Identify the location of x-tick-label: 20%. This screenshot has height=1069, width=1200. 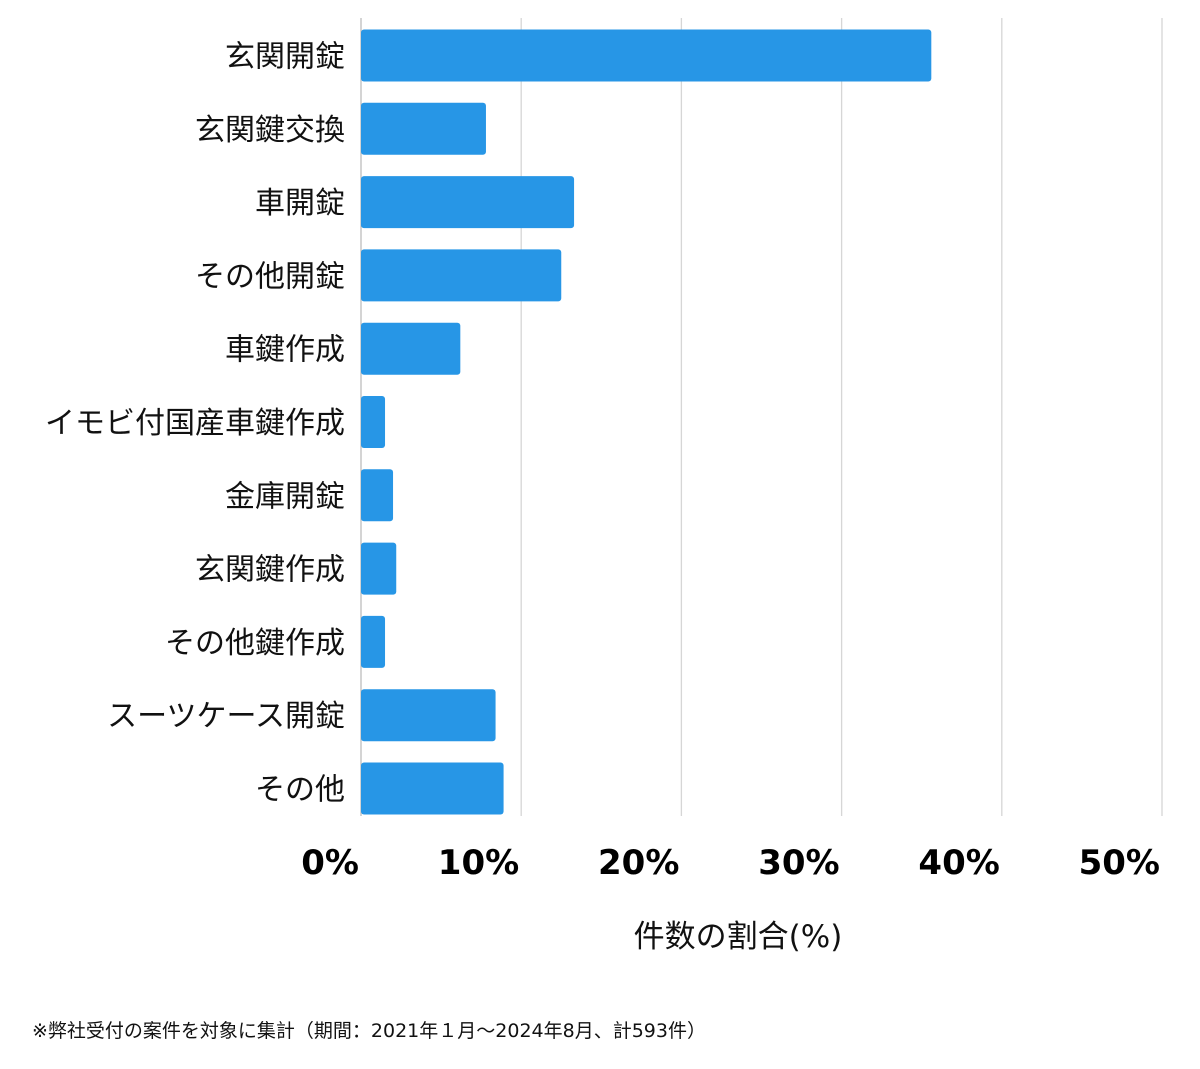
(638, 863).